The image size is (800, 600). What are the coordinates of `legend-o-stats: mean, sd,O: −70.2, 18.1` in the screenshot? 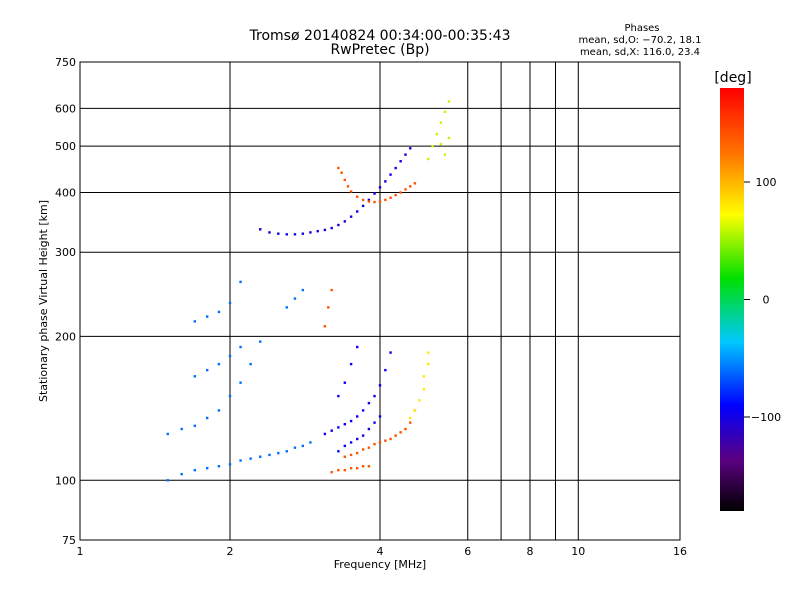 It's located at (640, 40).